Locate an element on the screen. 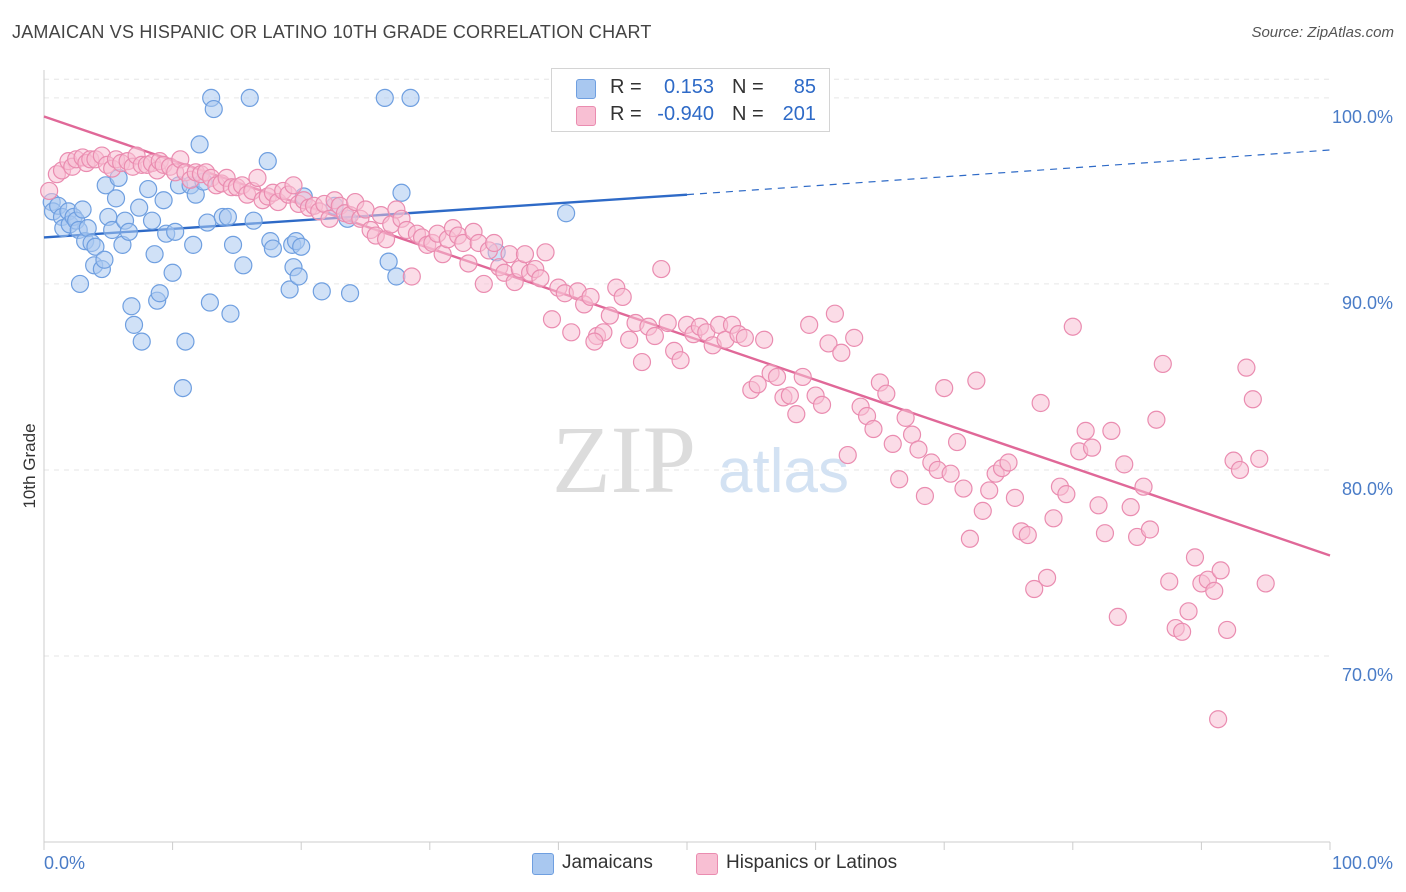 The height and width of the screenshot is (892, 1406). series-jamaicans is located at coordinates (309, 243).